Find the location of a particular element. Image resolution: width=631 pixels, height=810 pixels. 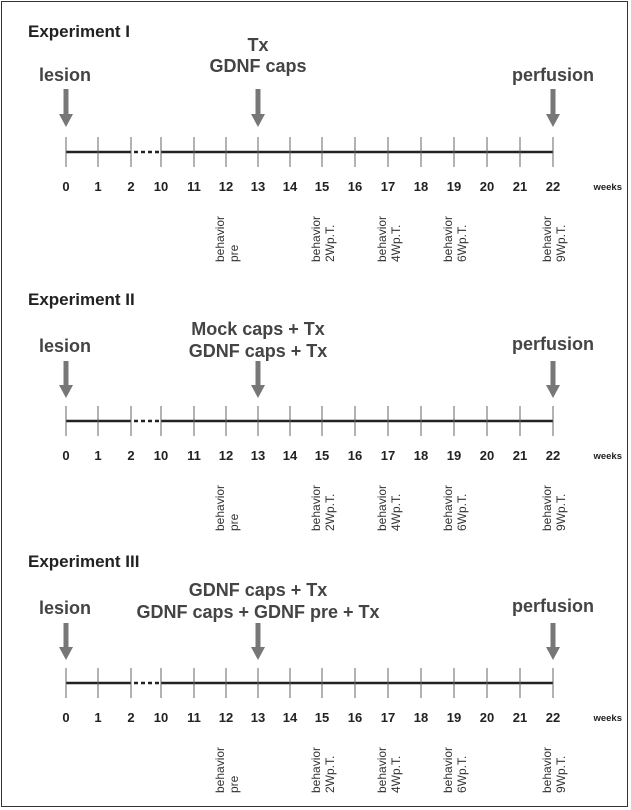

treatment-label: GDNF caps is located at coordinates (257, 66).